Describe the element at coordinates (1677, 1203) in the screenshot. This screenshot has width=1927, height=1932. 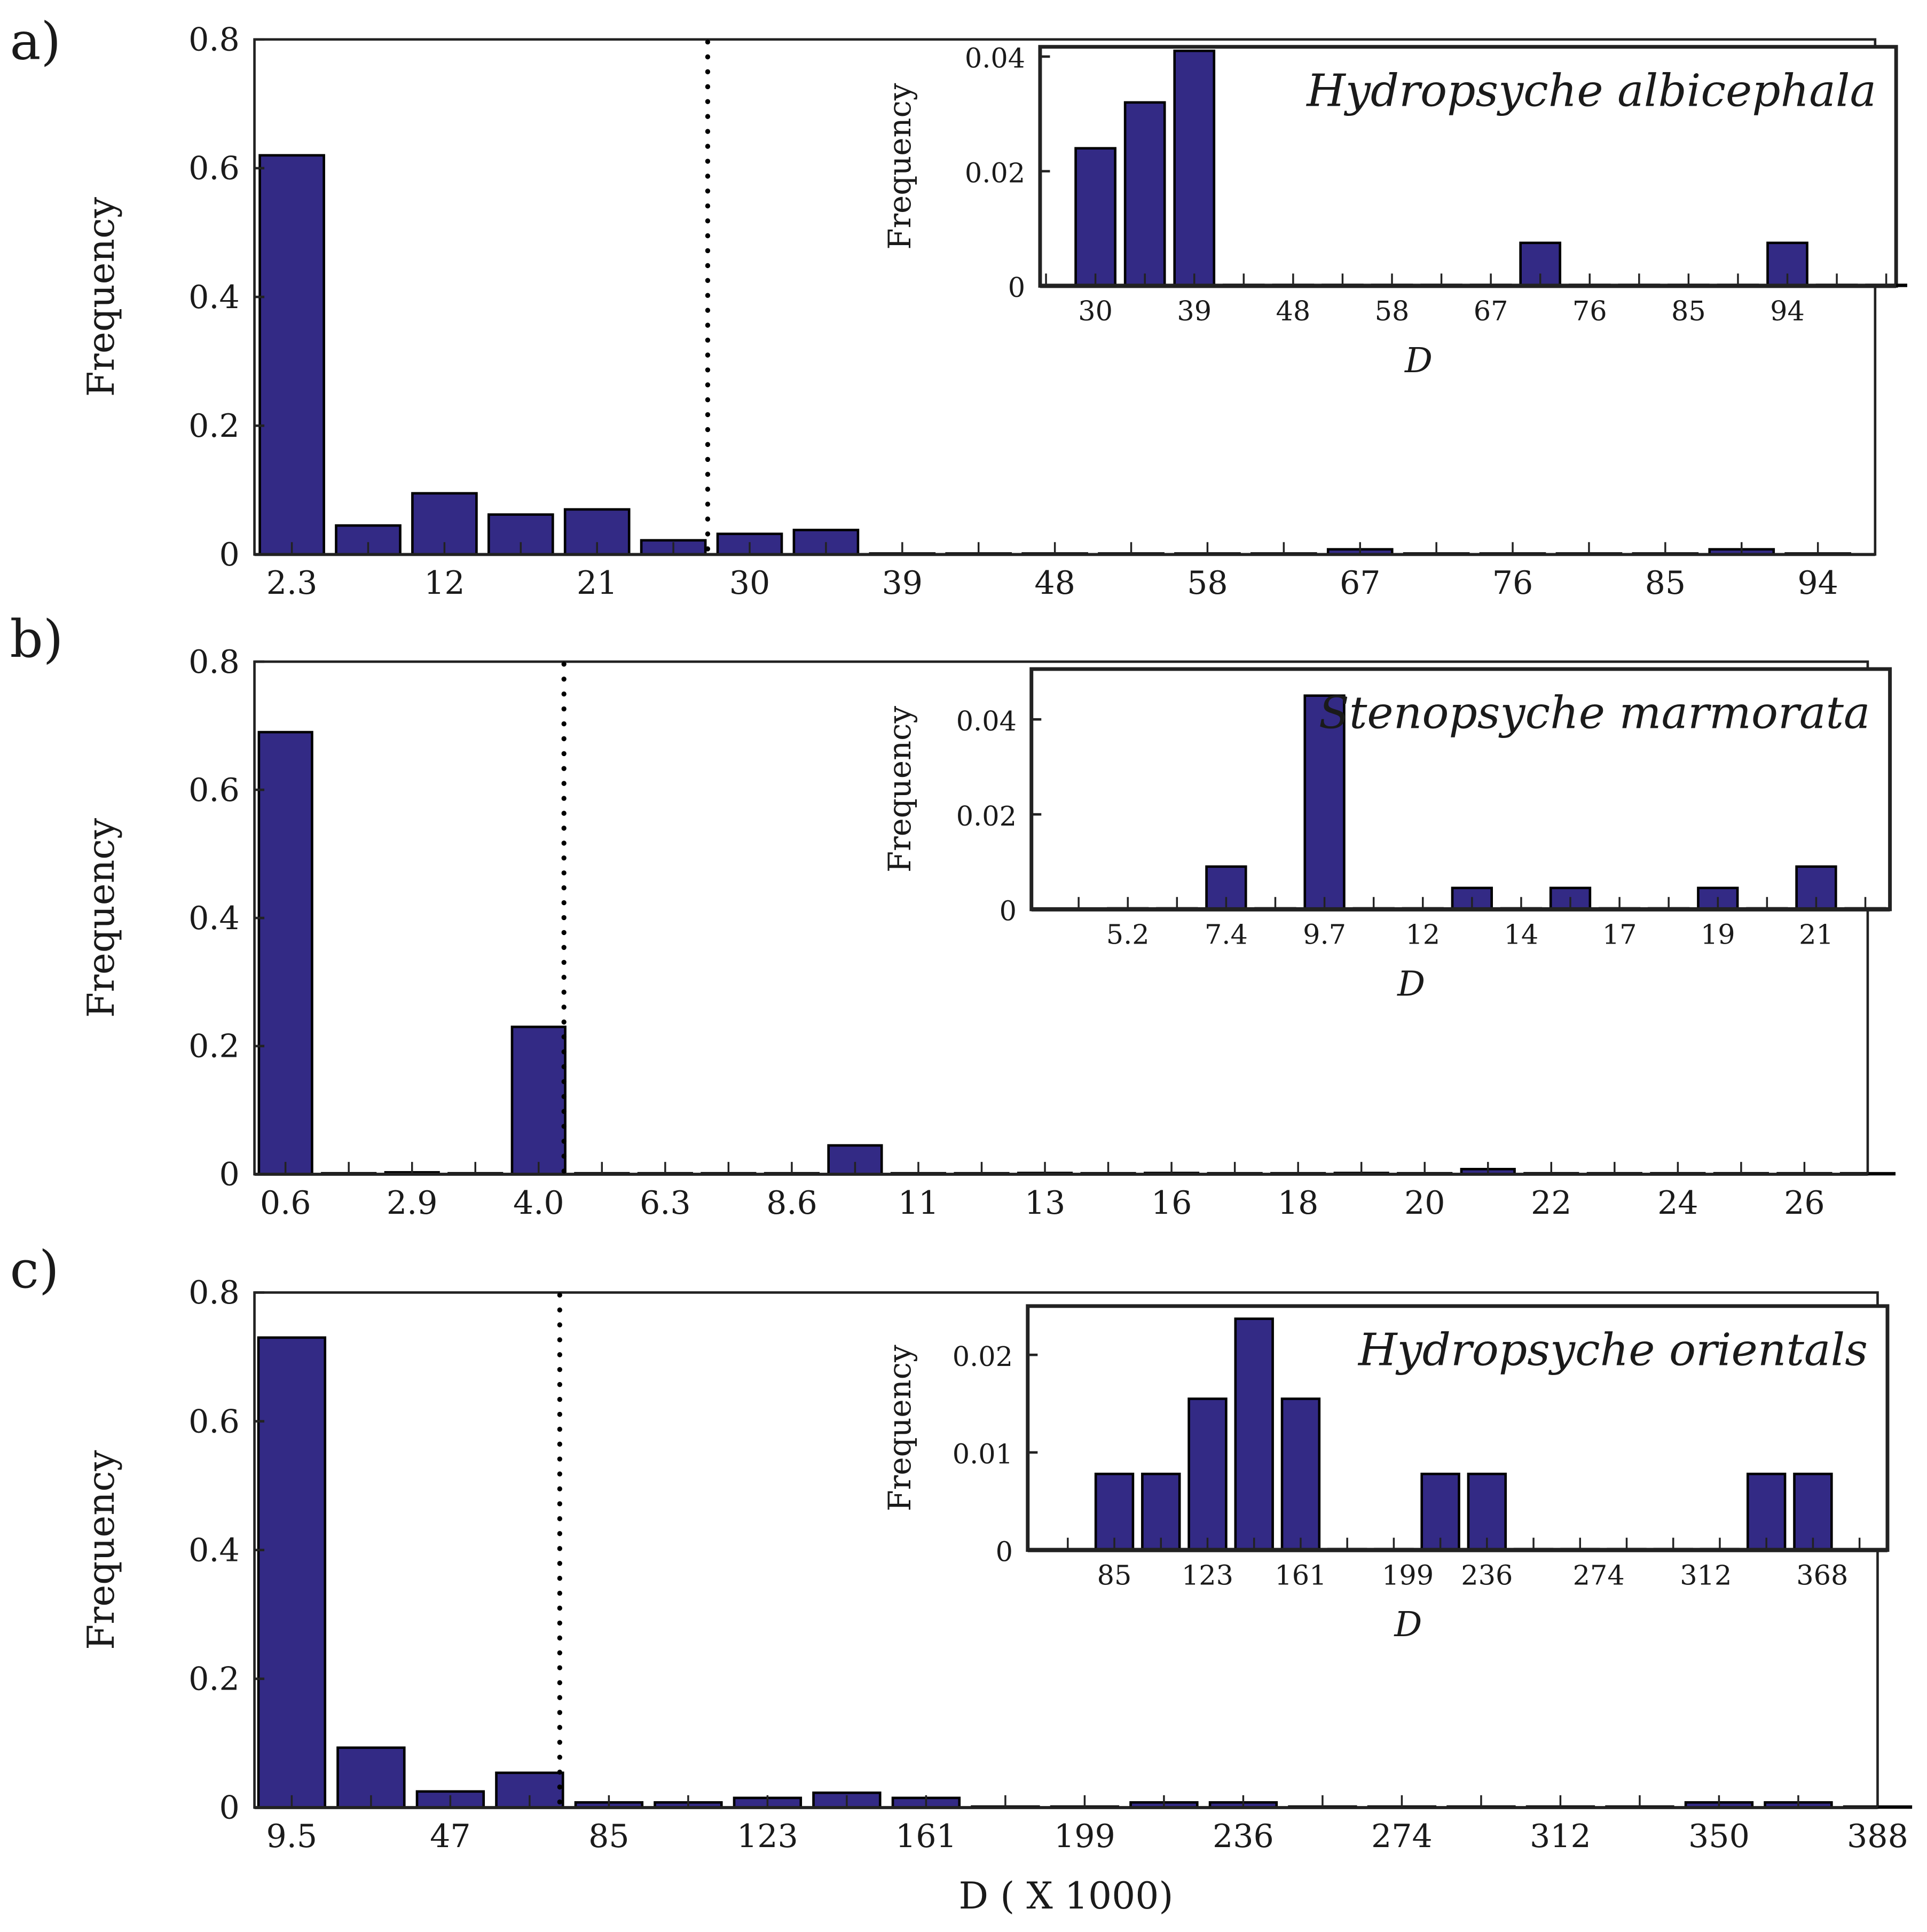
I see `x-tick-label: 24` at that location.